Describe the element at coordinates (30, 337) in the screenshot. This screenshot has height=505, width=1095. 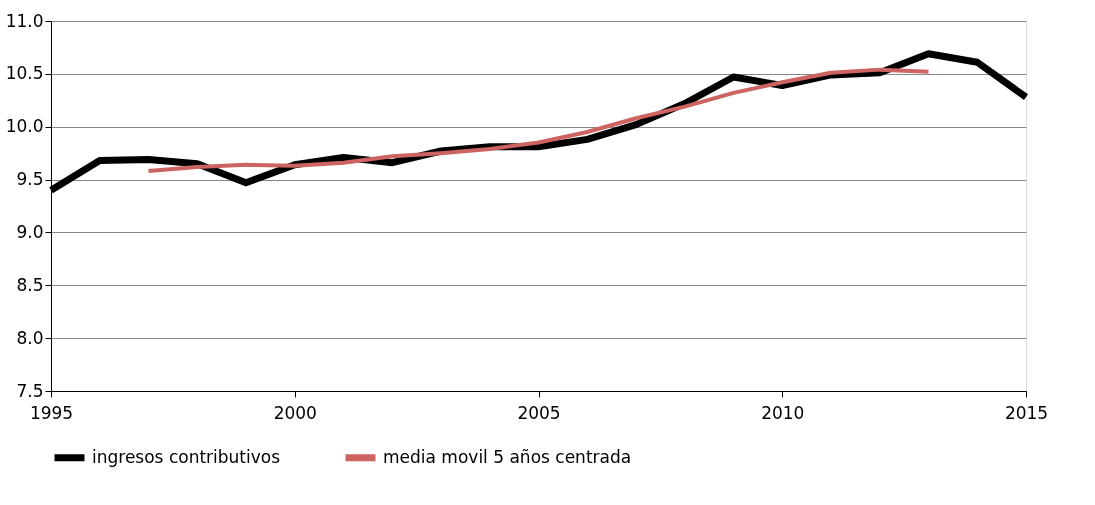
I see `y-tick-label: 8.0` at that location.